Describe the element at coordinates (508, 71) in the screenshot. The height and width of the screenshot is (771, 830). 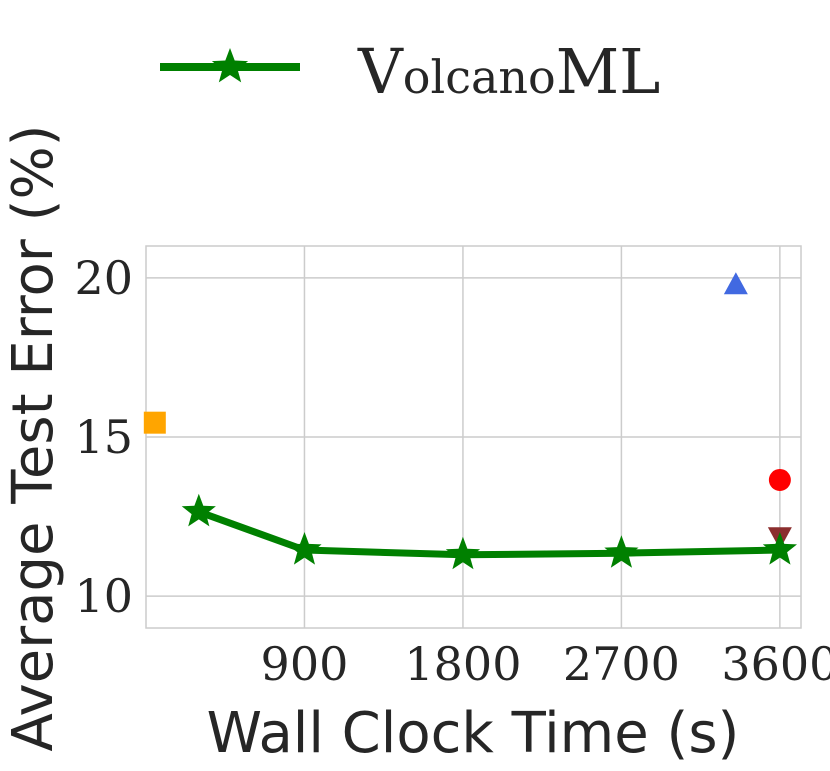
I see `legend-label: VolcanoML` at that location.